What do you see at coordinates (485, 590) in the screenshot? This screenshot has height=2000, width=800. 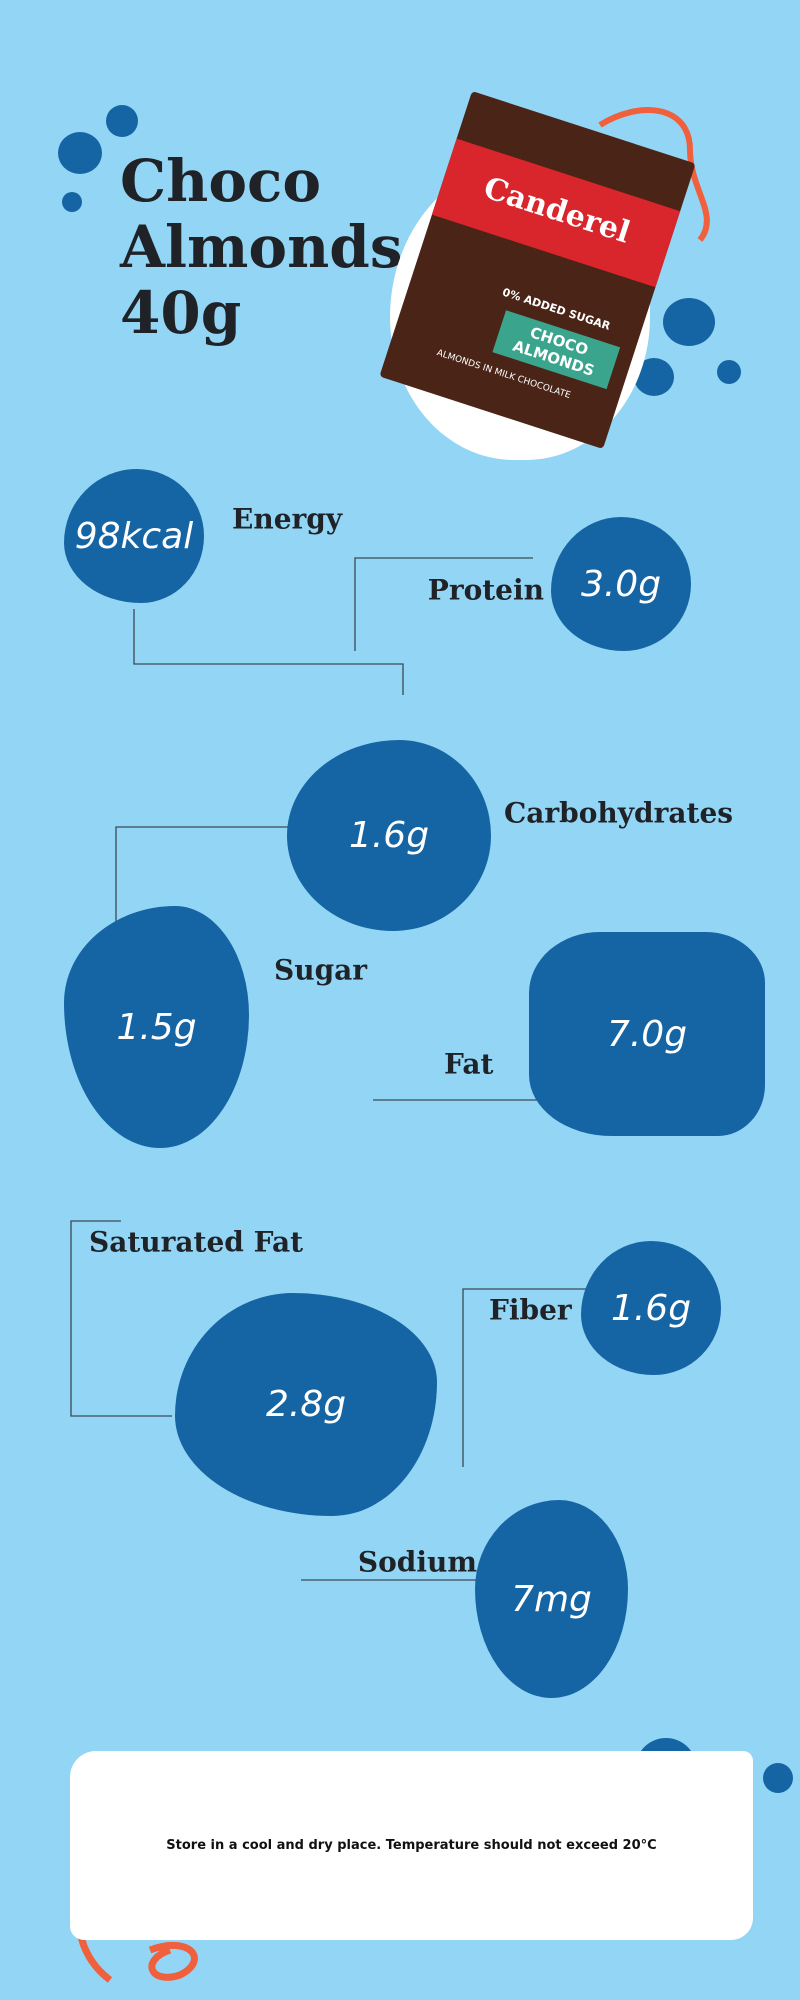 I see `nutrient-label: Protein` at bounding box center [485, 590].